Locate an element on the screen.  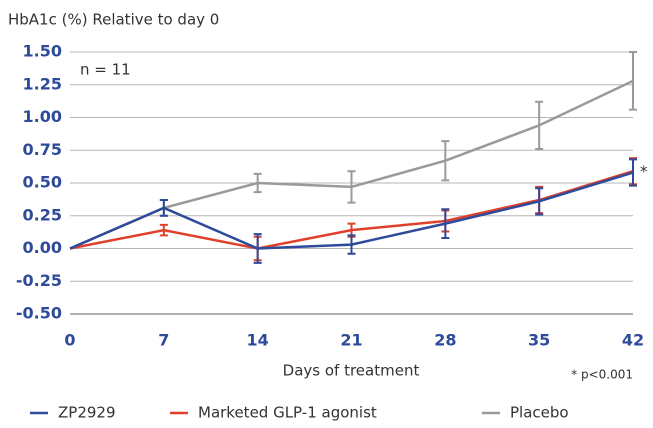
x-tick-label: 28 is located at coordinates (445, 340).